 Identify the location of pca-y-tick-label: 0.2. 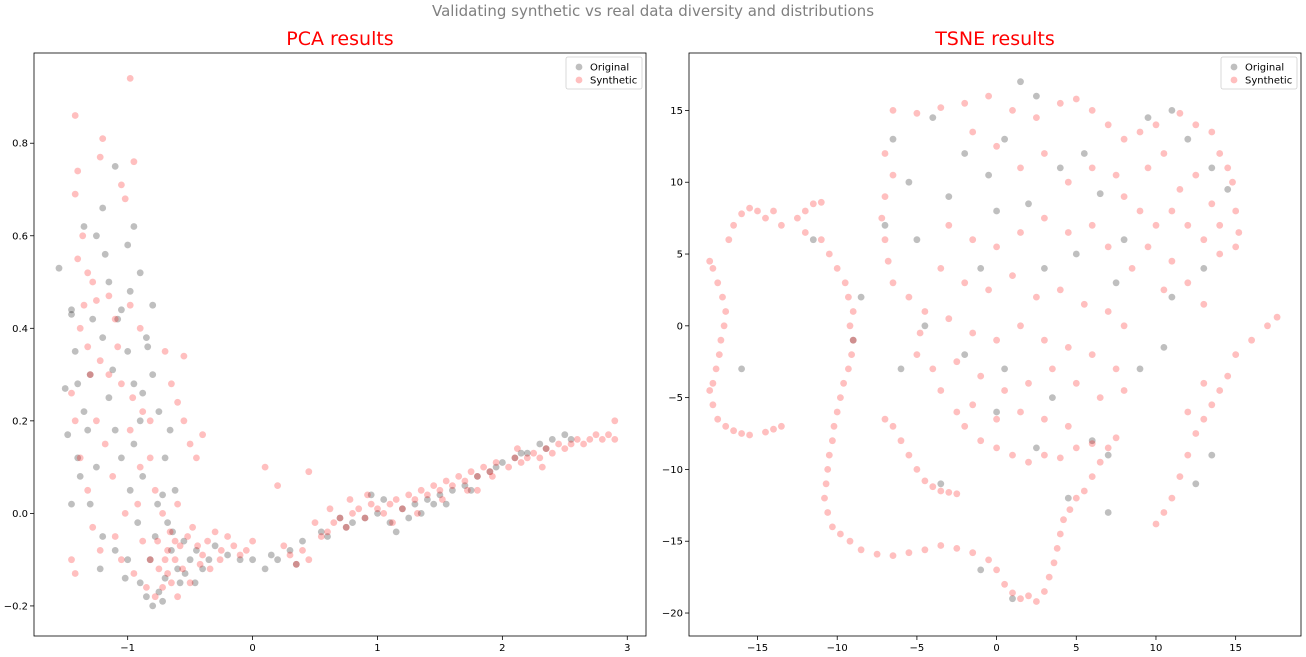
(20, 421).